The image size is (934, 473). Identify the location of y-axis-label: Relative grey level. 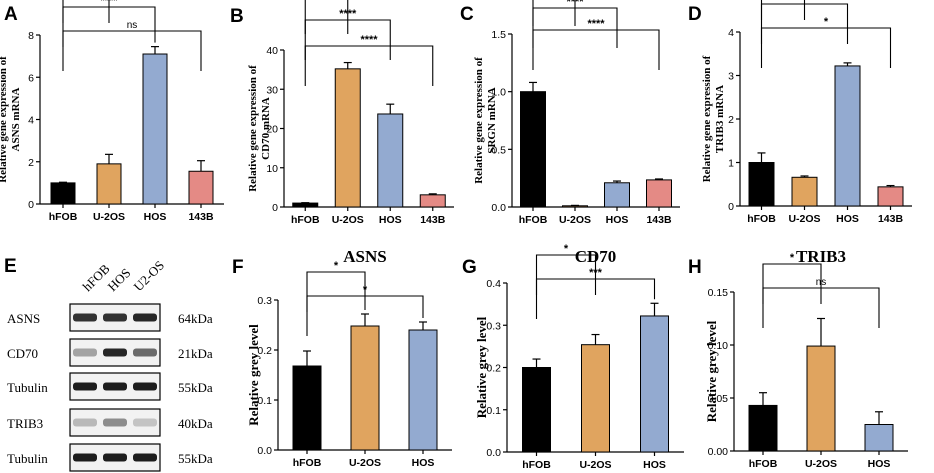
(711, 371).